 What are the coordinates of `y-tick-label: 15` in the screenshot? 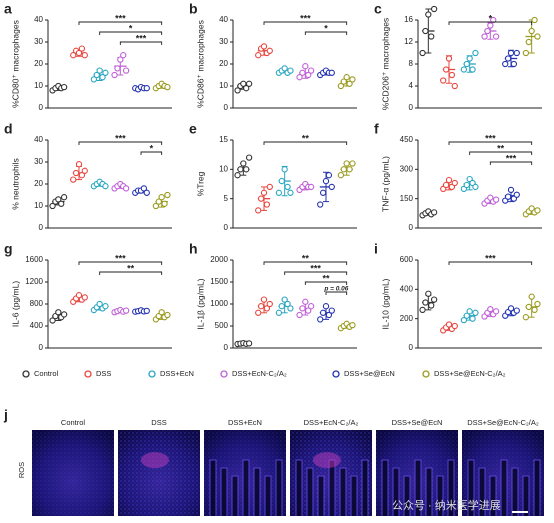 It's located at (223, 139).